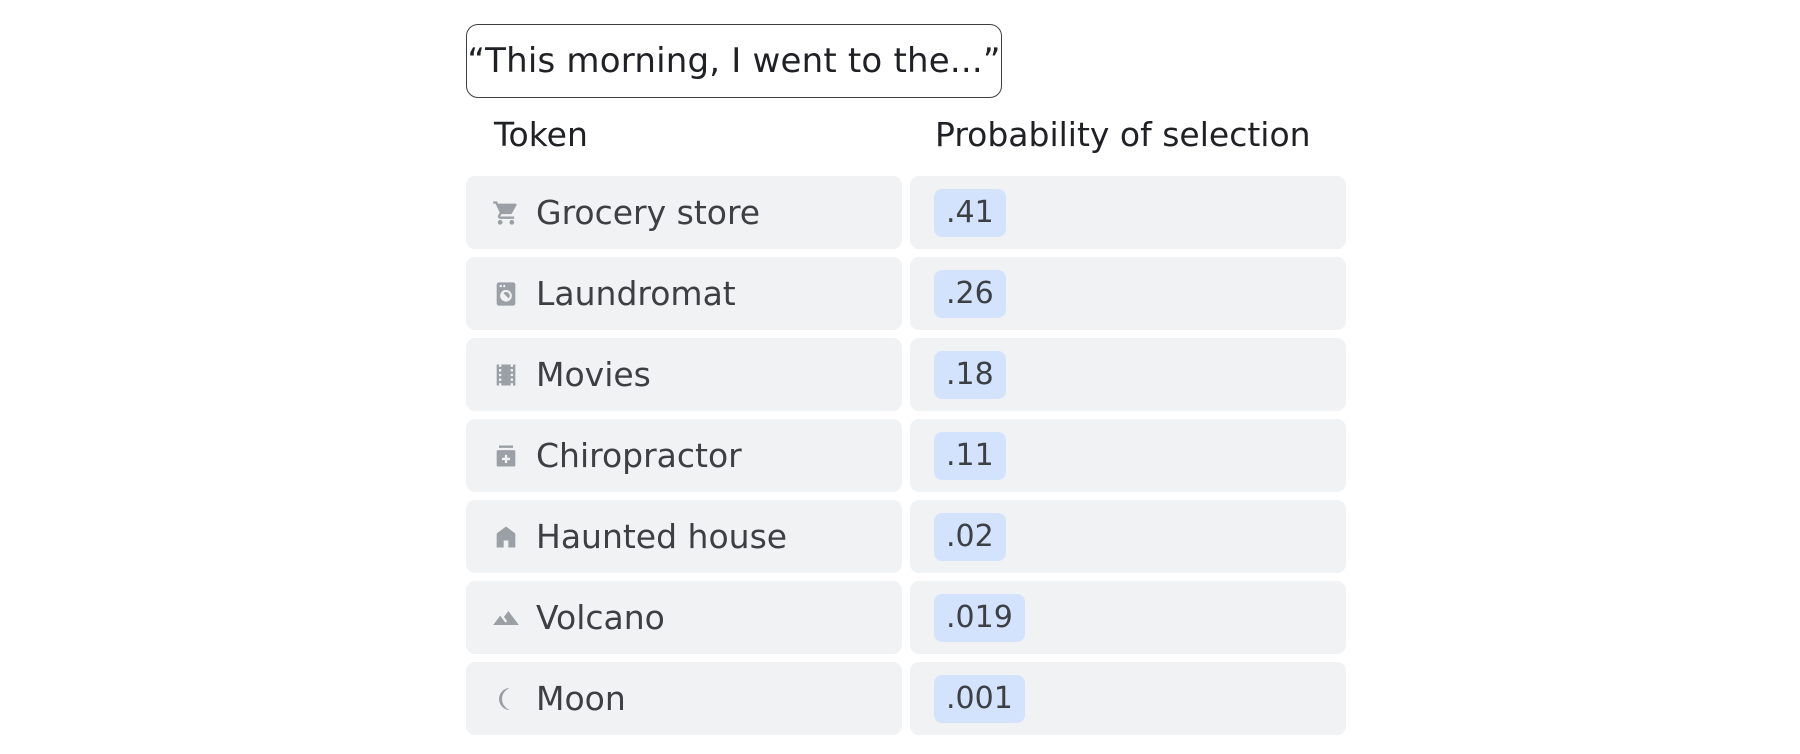 The image size is (1800, 754). Describe the element at coordinates (506, 537) in the screenshot. I see `house-icon` at that location.